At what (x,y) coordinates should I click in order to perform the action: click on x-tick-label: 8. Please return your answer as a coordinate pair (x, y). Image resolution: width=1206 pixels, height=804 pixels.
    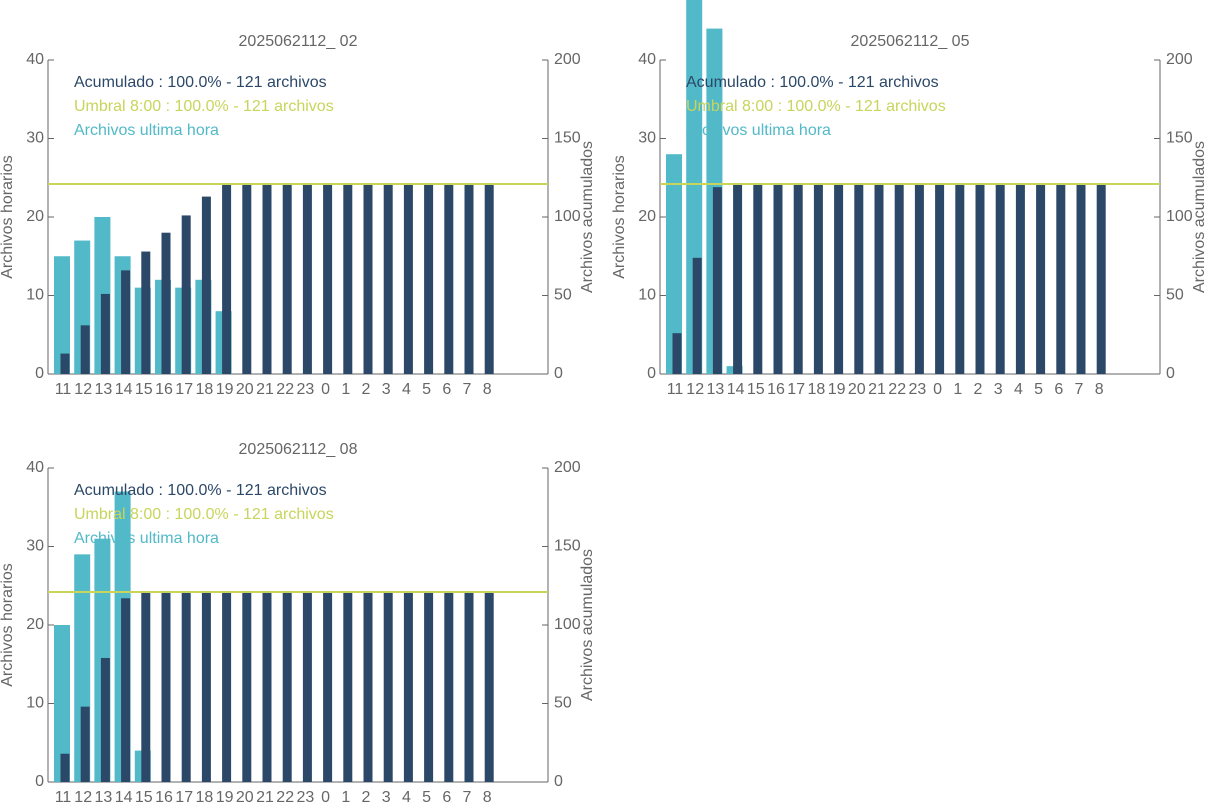
    Looking at the image, I should click on (487, 796).